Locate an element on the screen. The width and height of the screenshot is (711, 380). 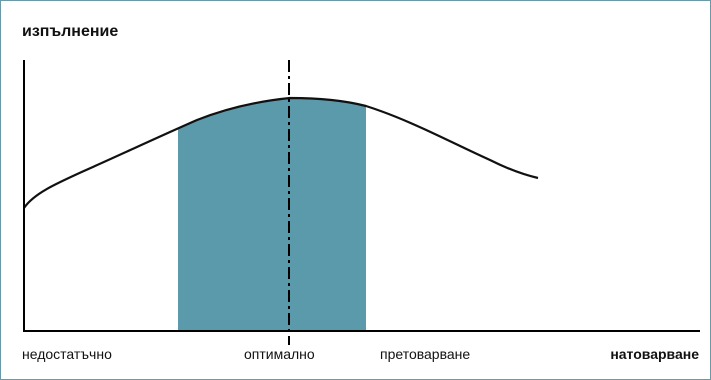
x-axis-title: натоварване is located at coordinates (654, 354).